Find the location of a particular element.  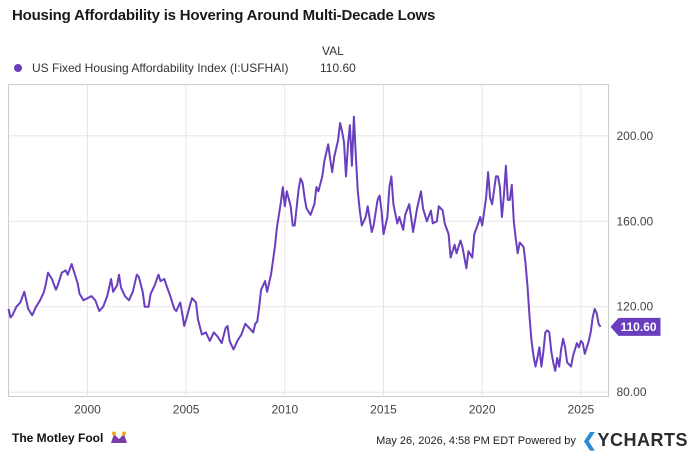

legend-series-value: 110.60 is located at coordinates (338, 68).